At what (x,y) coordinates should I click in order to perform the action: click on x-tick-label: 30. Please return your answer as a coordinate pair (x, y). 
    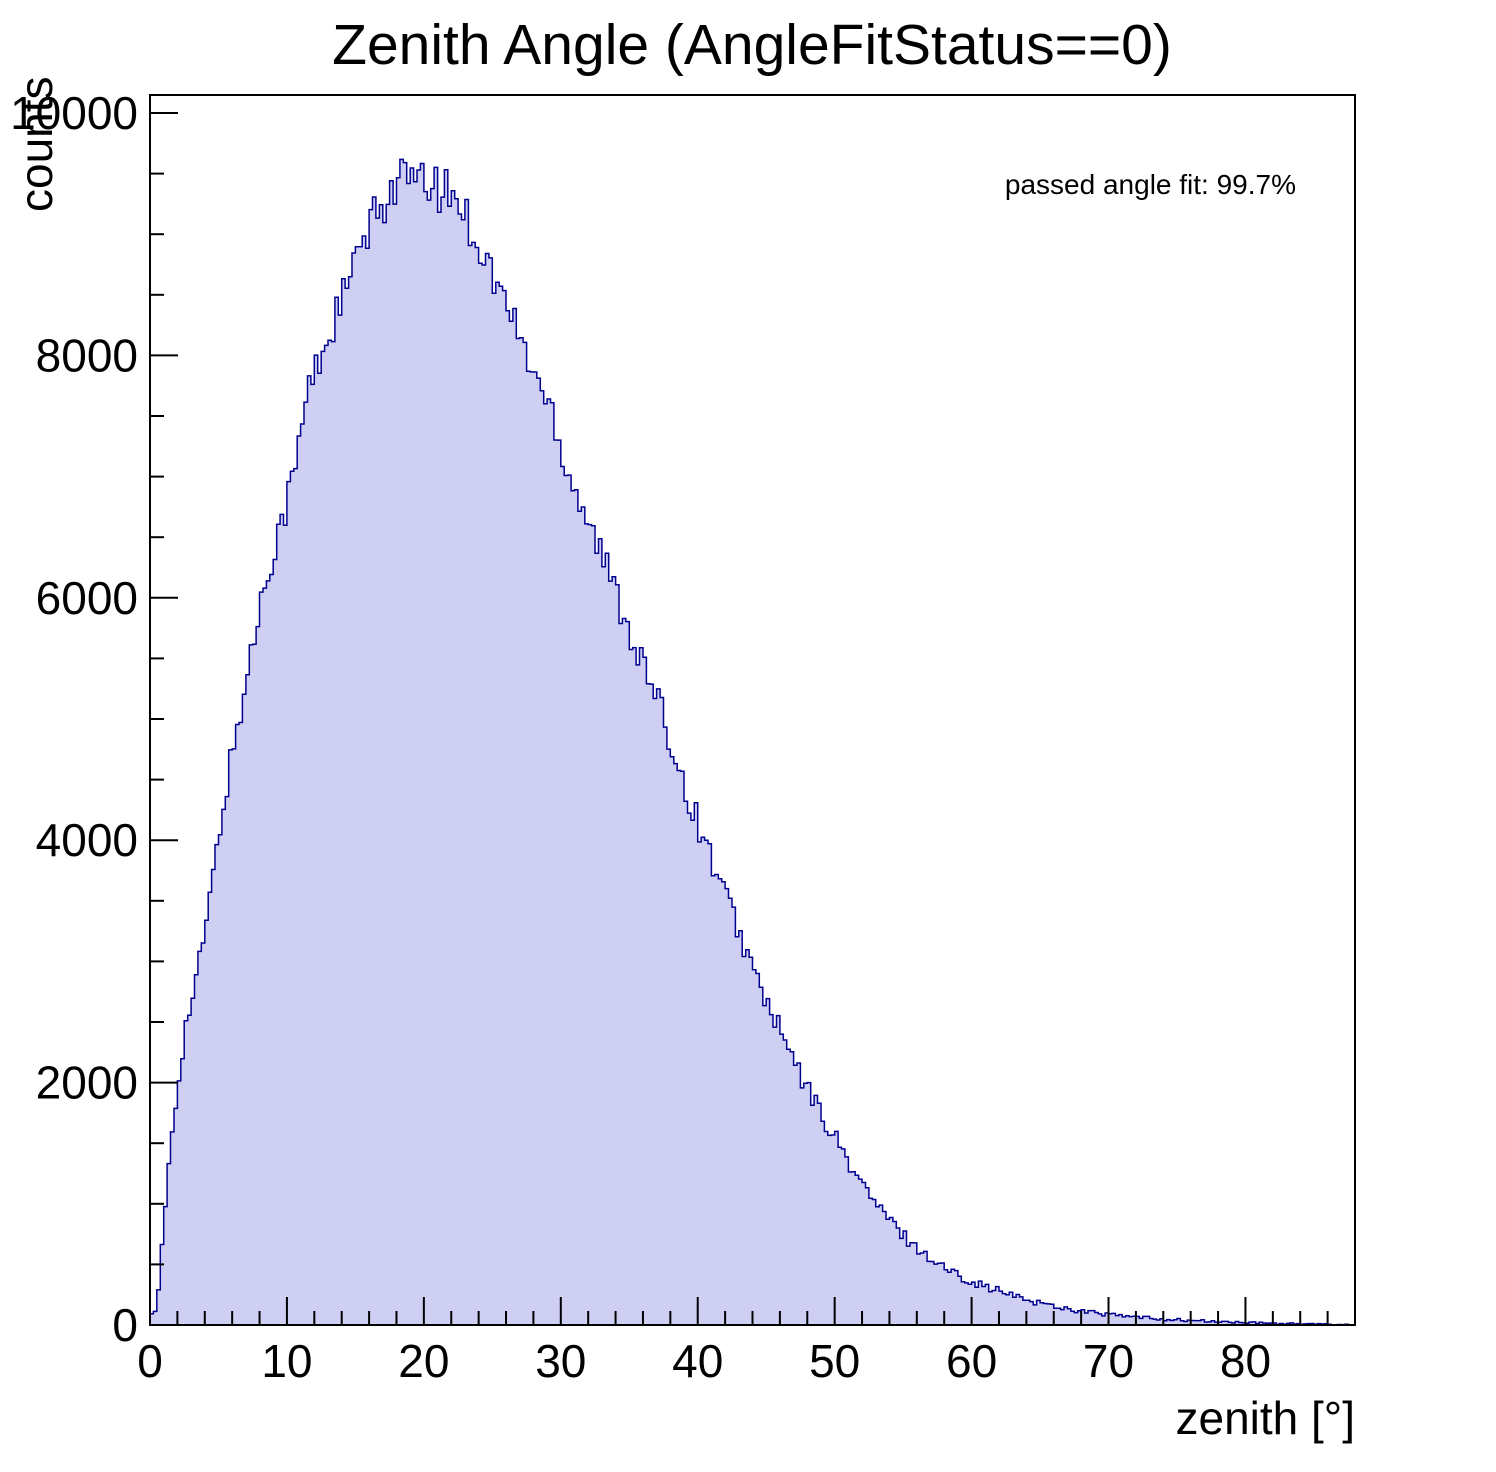
    Looking at the image, I should click on (560, 1361).